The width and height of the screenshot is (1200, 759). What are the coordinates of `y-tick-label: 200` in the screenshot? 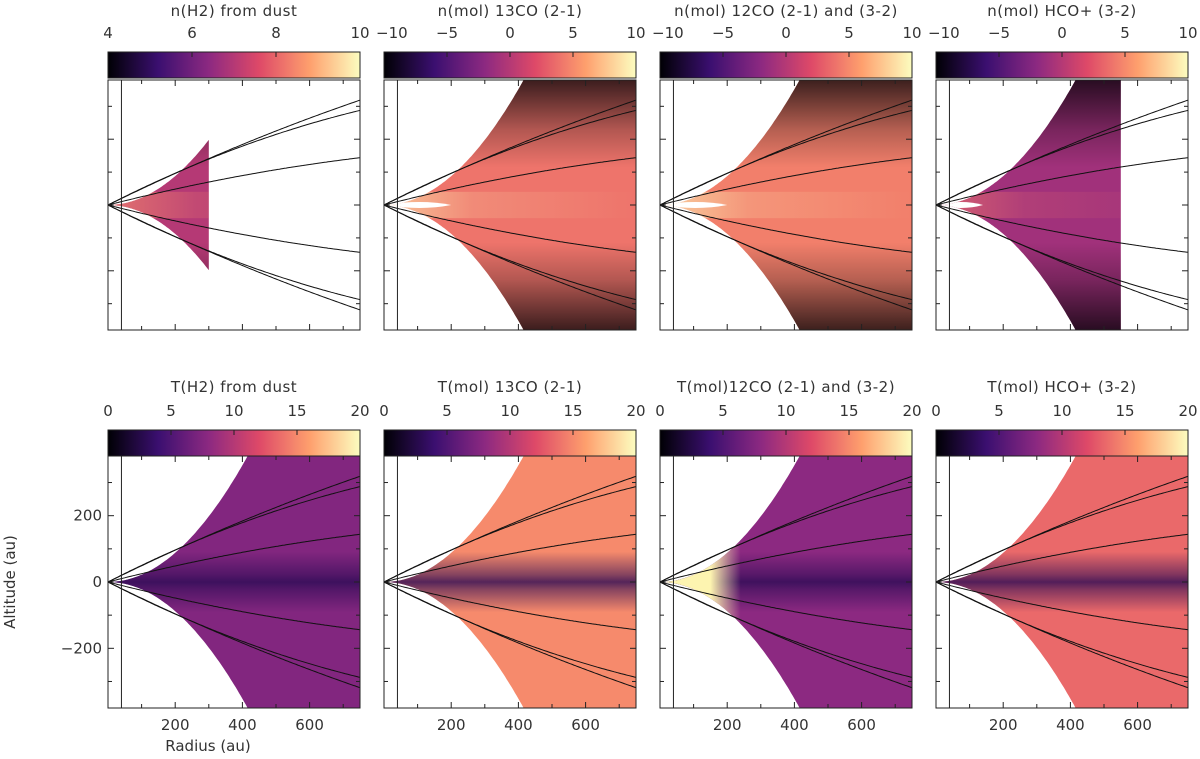 It's located at (87, 516).